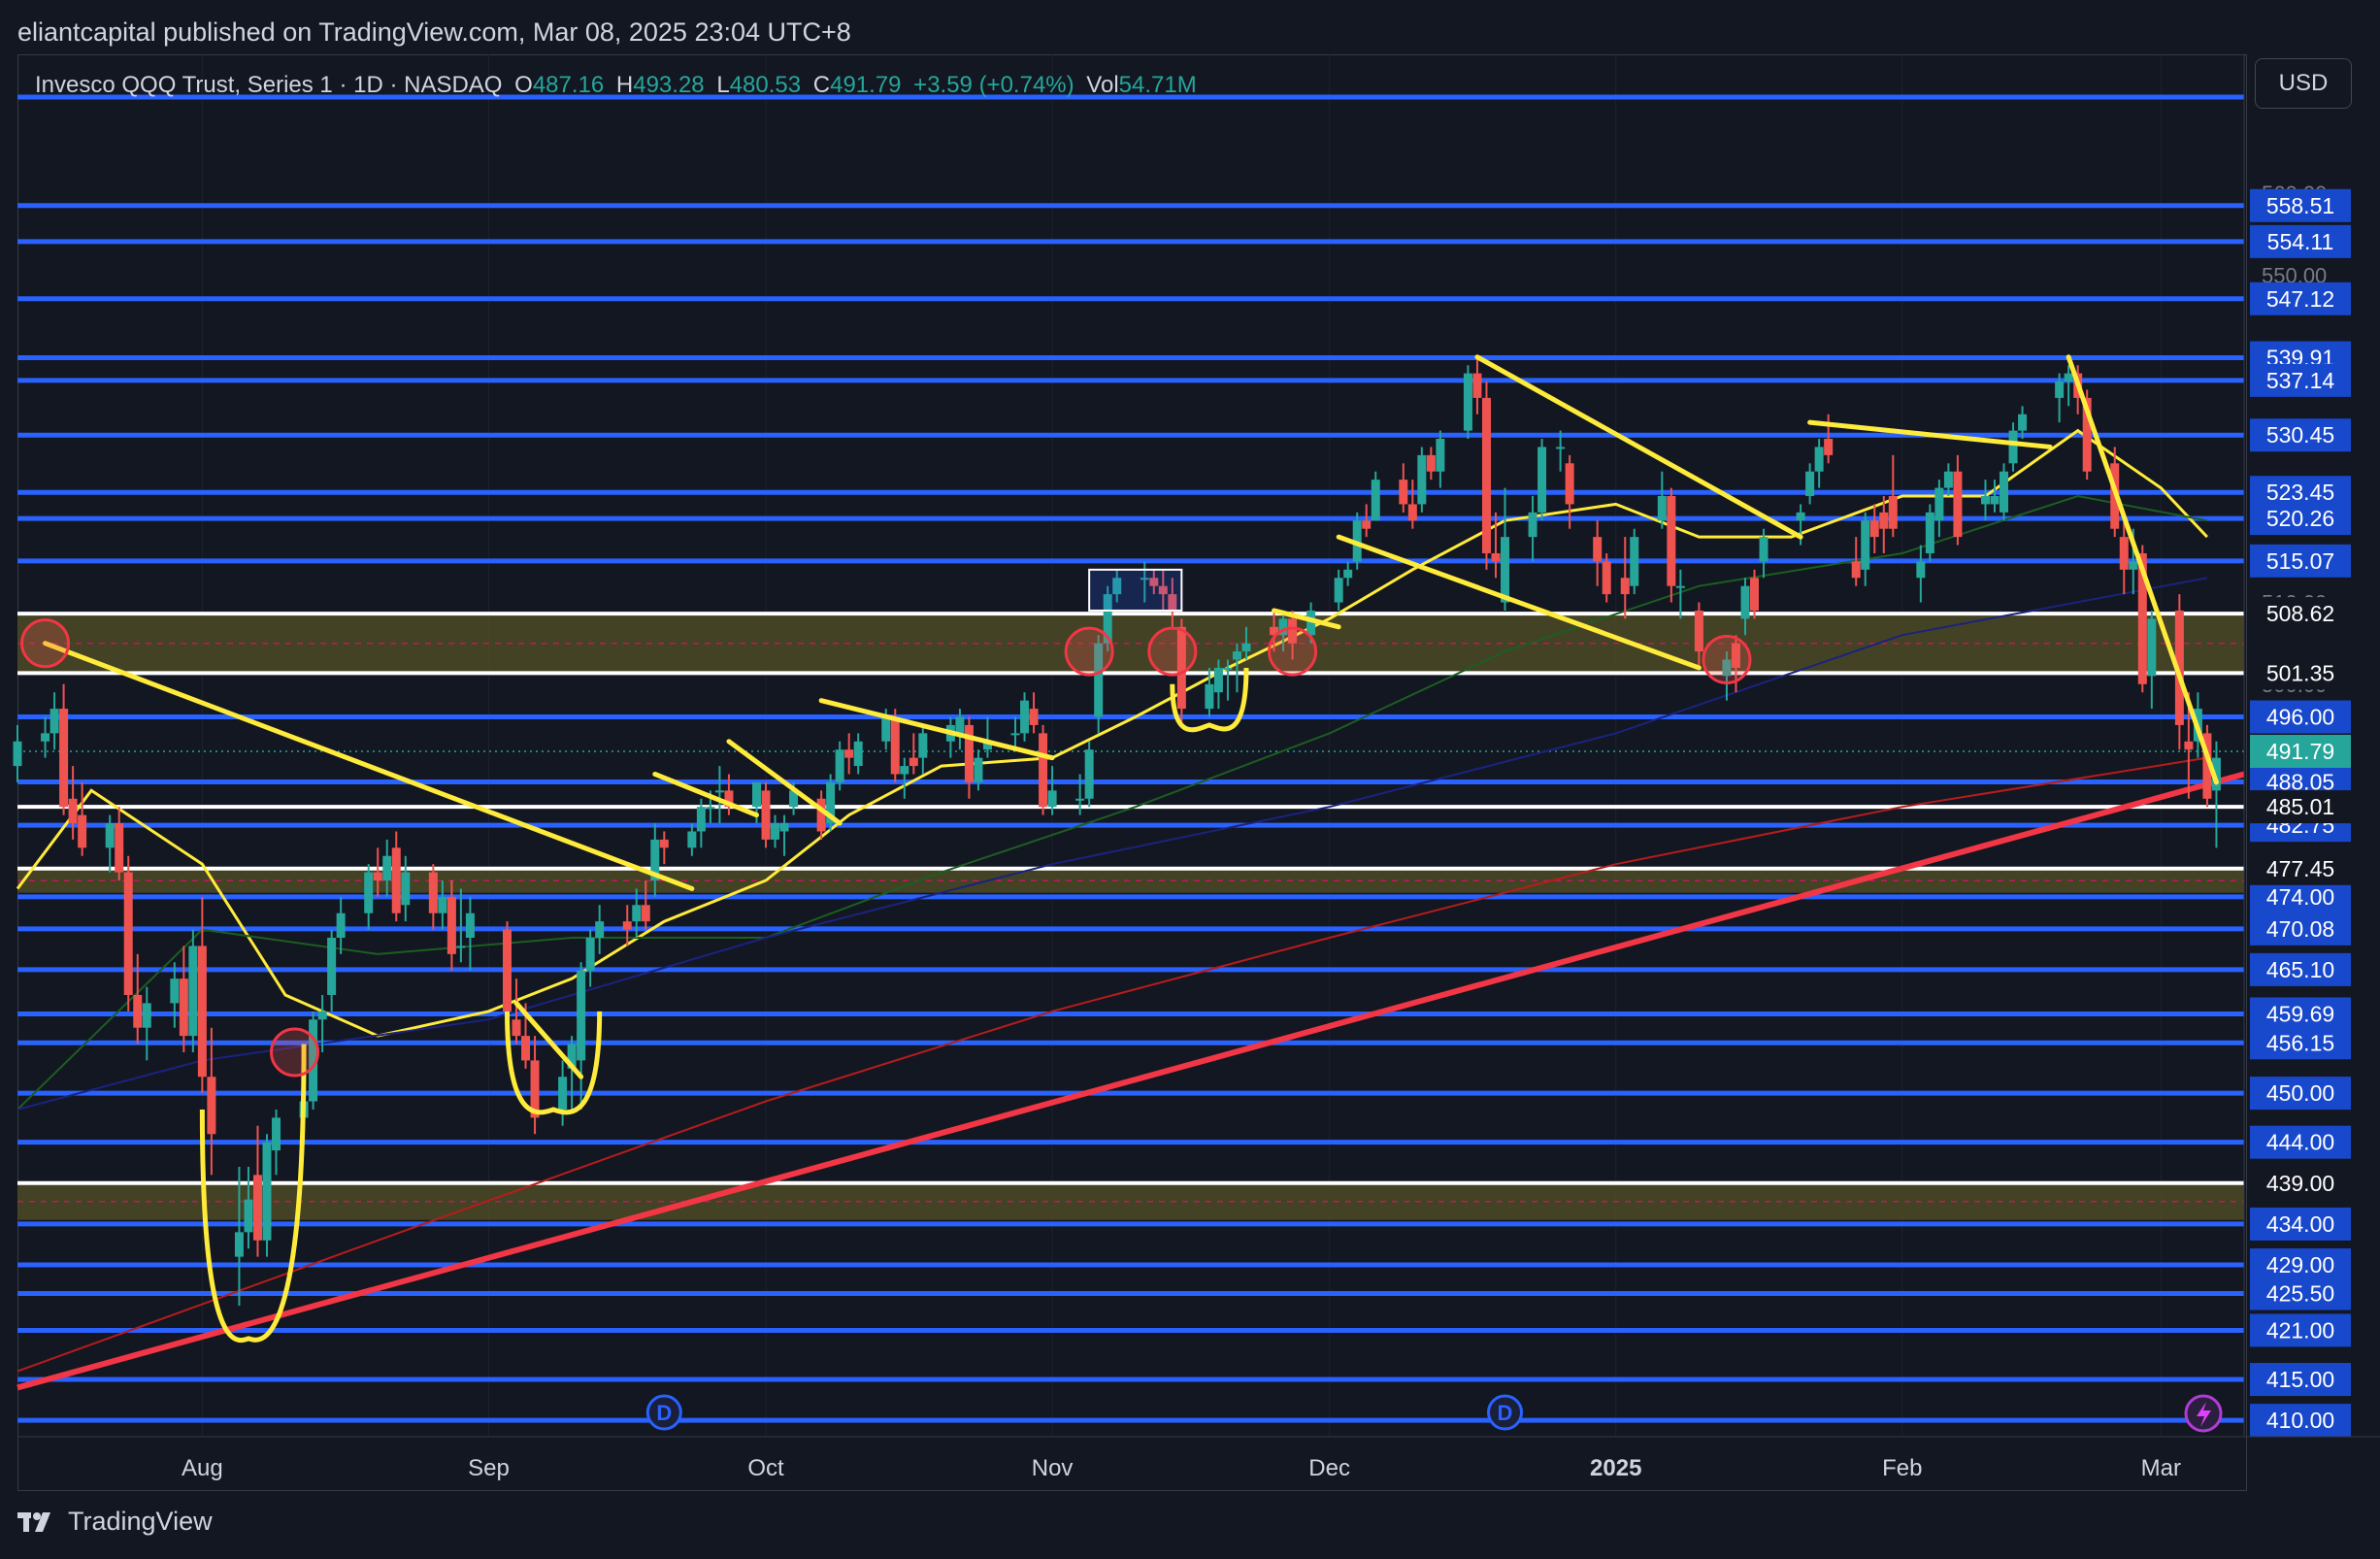 The image size is (2380, 1559). Describe the element at coordinates (2204, 1414) in the screenshot. I see `lightning-bolt-icon` at that location.